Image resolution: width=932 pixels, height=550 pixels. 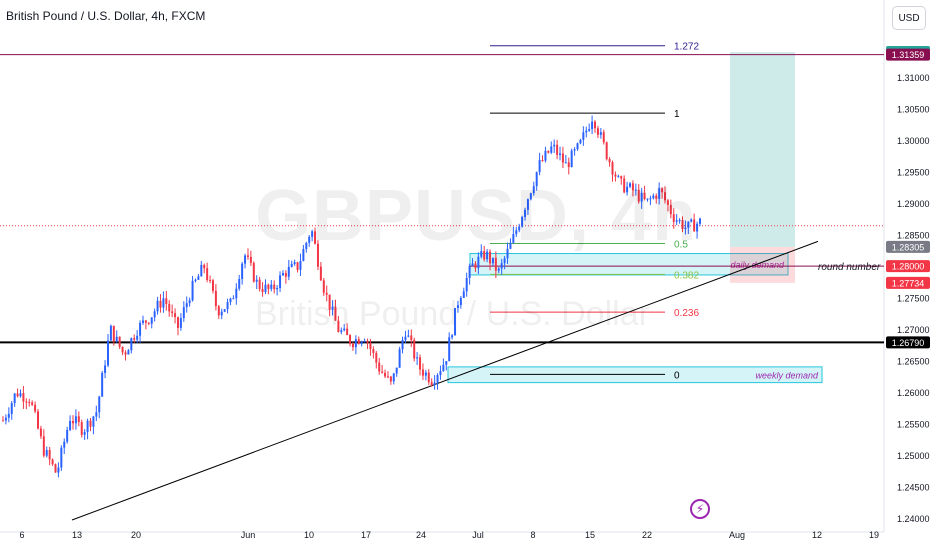 What do you see at coordinates (908, 275) in the screenshot?
I see `price-axis-bg` at bounding box center [908, 275].